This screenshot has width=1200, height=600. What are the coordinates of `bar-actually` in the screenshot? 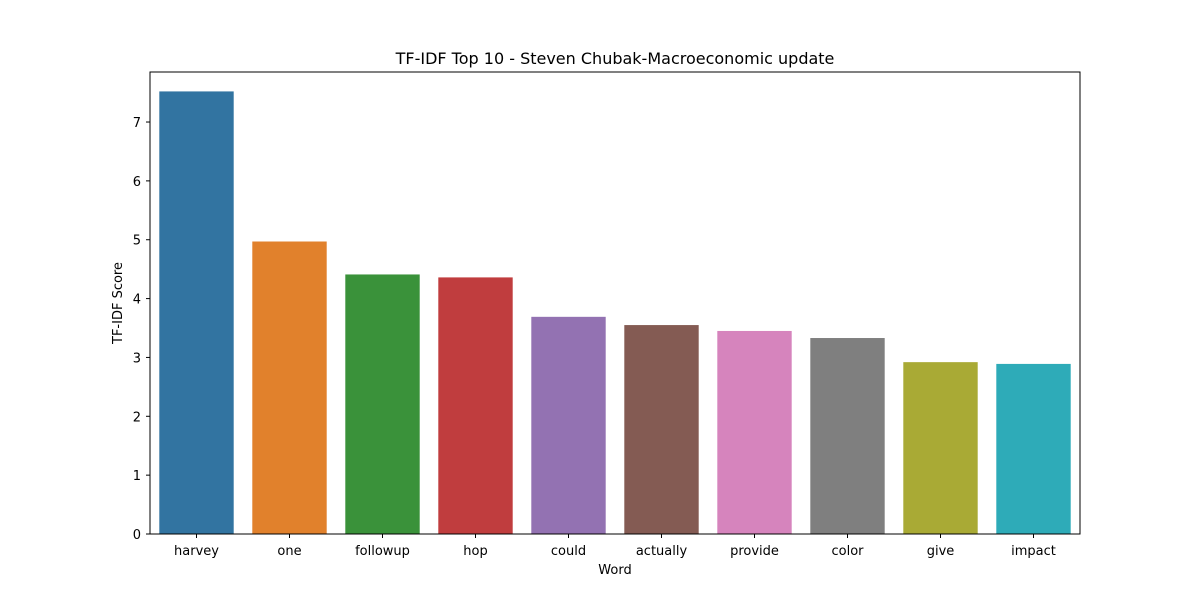 It's located at (661, 429).